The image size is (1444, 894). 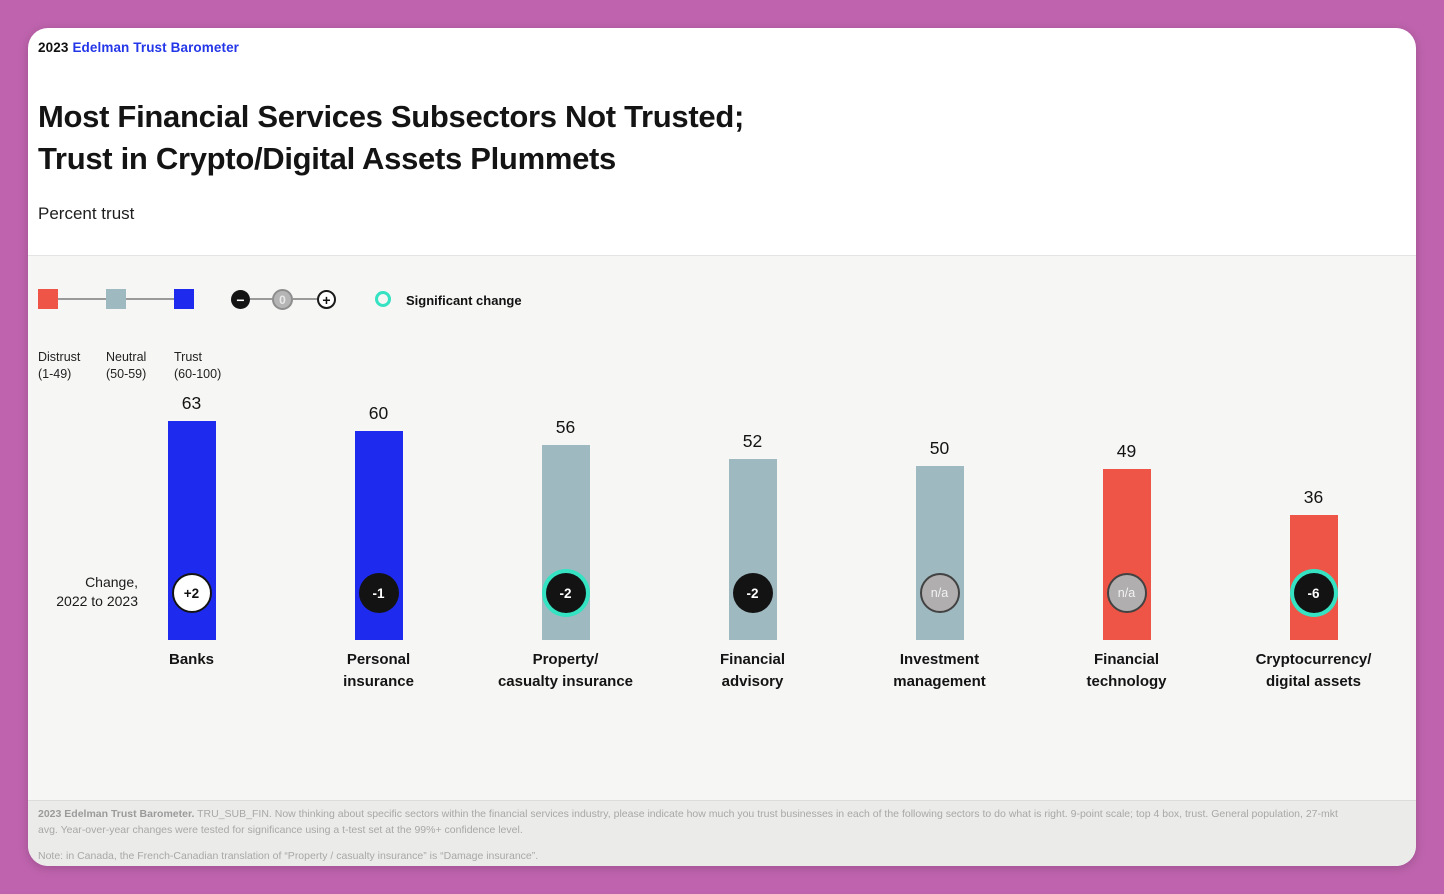 I want to click on bar-group-investment-management: 50 n/a, so click(x=939, y=539).